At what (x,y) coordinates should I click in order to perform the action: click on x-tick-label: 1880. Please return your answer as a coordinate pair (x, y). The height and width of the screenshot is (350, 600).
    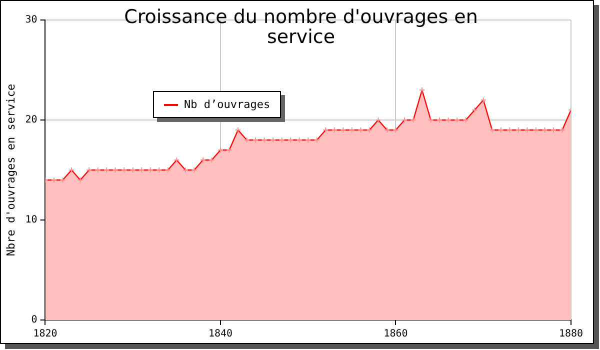
    Looking at the image, I should click on (571, 334).